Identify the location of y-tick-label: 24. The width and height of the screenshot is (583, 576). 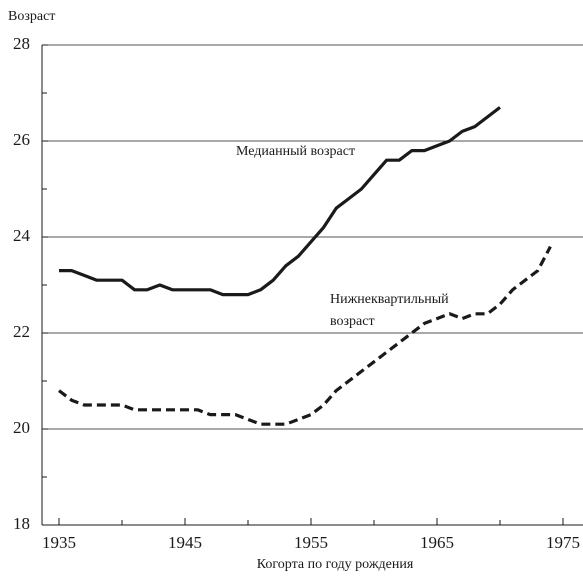
(22, 235).